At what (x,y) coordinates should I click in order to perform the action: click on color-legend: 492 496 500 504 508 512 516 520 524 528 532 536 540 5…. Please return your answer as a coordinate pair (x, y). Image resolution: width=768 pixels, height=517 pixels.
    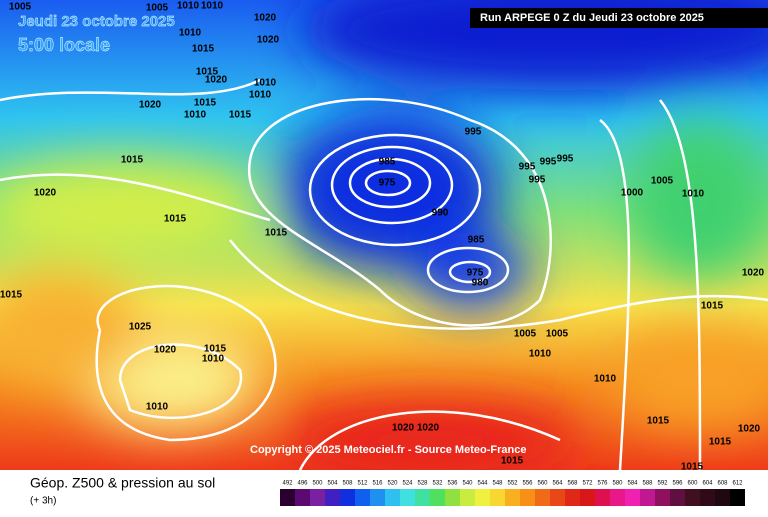
    Looking at the image, I should click on (512, 493).